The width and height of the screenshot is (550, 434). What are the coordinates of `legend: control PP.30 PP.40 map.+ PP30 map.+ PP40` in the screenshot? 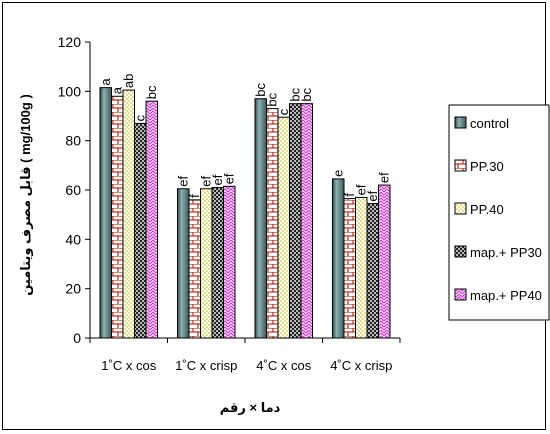 It's located at (499, 212).